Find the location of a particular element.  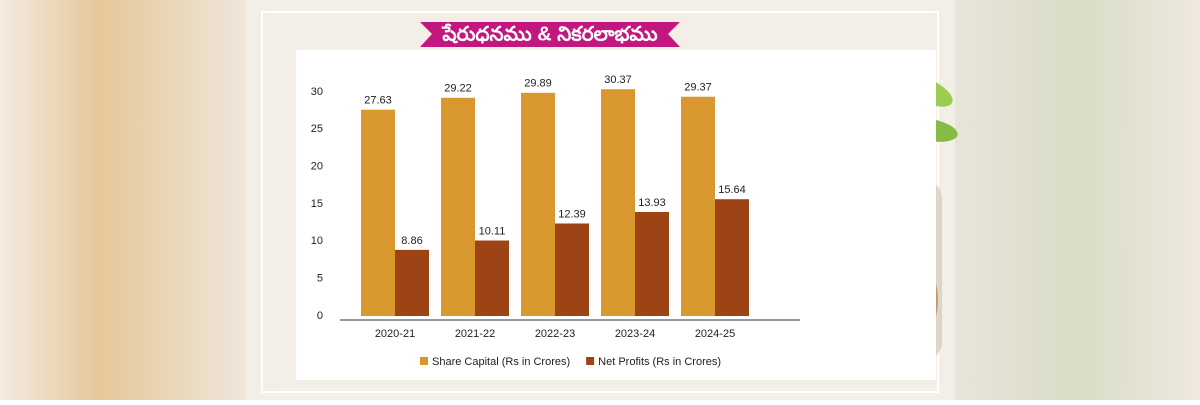

value-label: 13.93 is located at coordinates (652, 203).